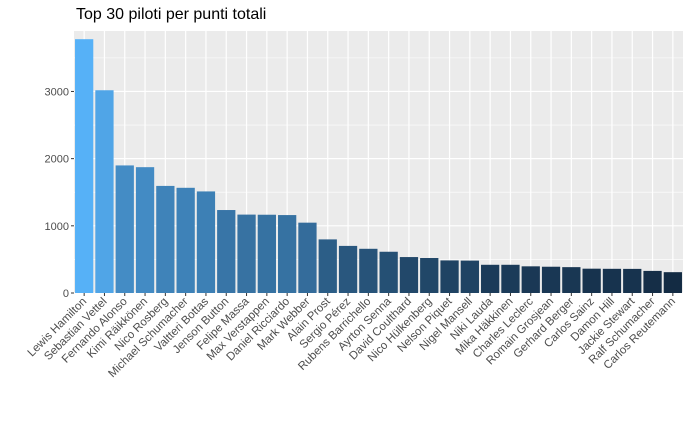 This screenshot has height=432, width=700. Describe the element at coordinates (57, 92) in the screenshot. I see `y-tick-label: 3000` at that location.